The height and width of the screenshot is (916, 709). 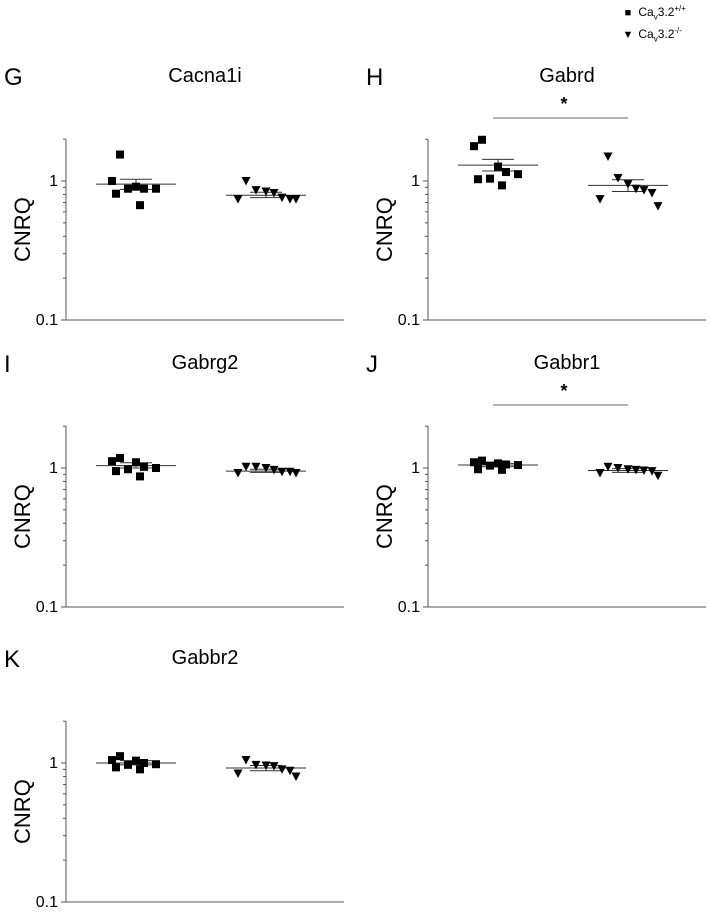 I want to click on legend-label-knockout: Cav3.2-/-, so click(x=660, y=35).